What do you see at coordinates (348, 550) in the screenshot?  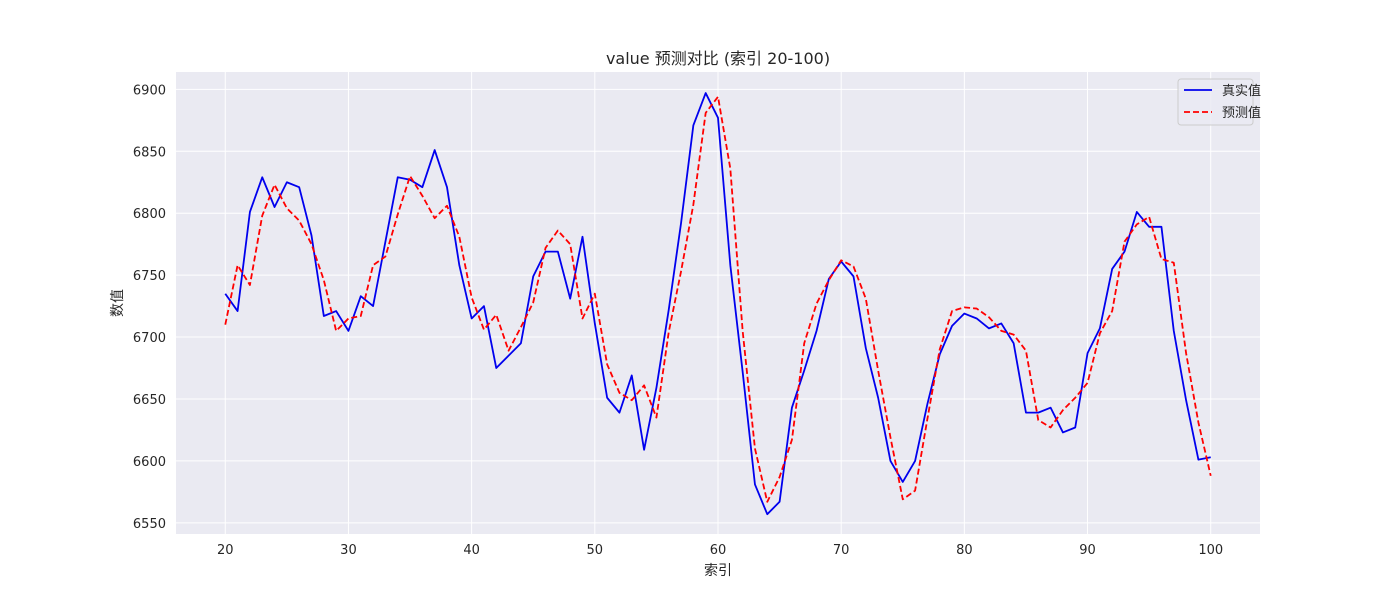 I see `x-tick-label: 30` at bounding box center [348, 550].